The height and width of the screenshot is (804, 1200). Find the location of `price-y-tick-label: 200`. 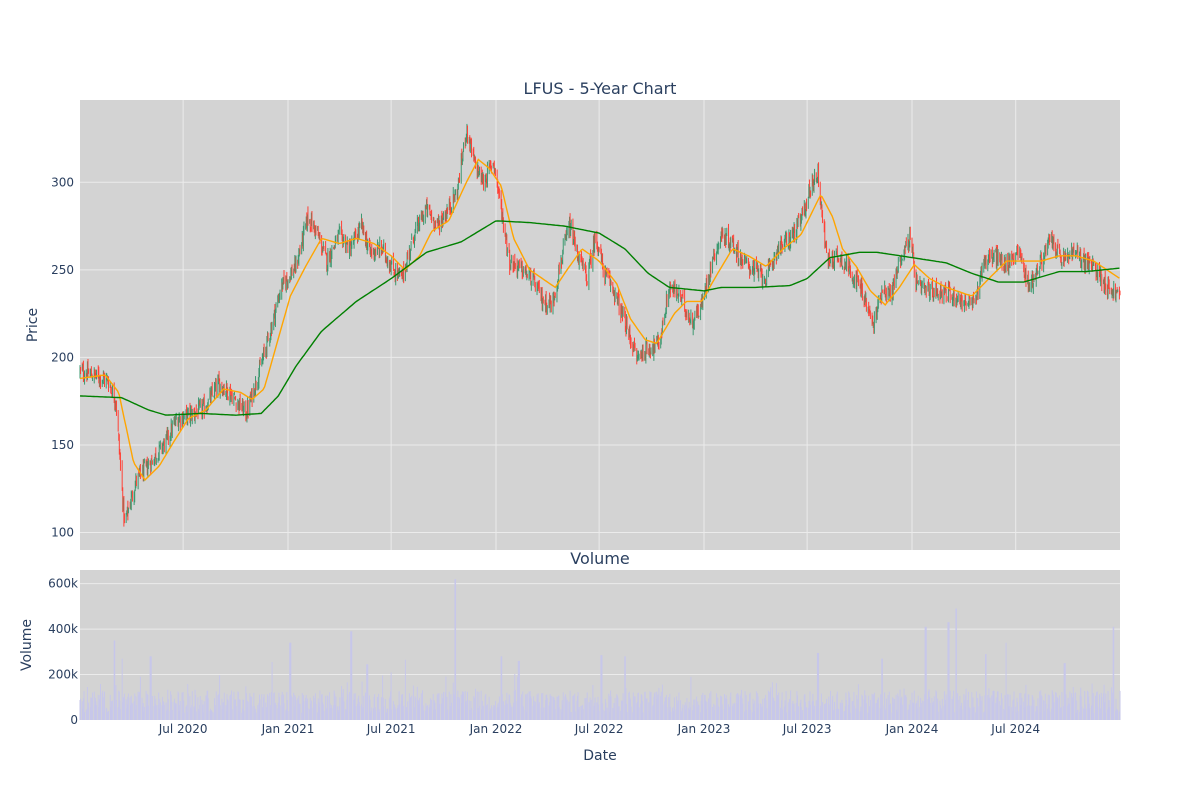

price-y-tick-label: 200 is located at coordinates (62, 357).